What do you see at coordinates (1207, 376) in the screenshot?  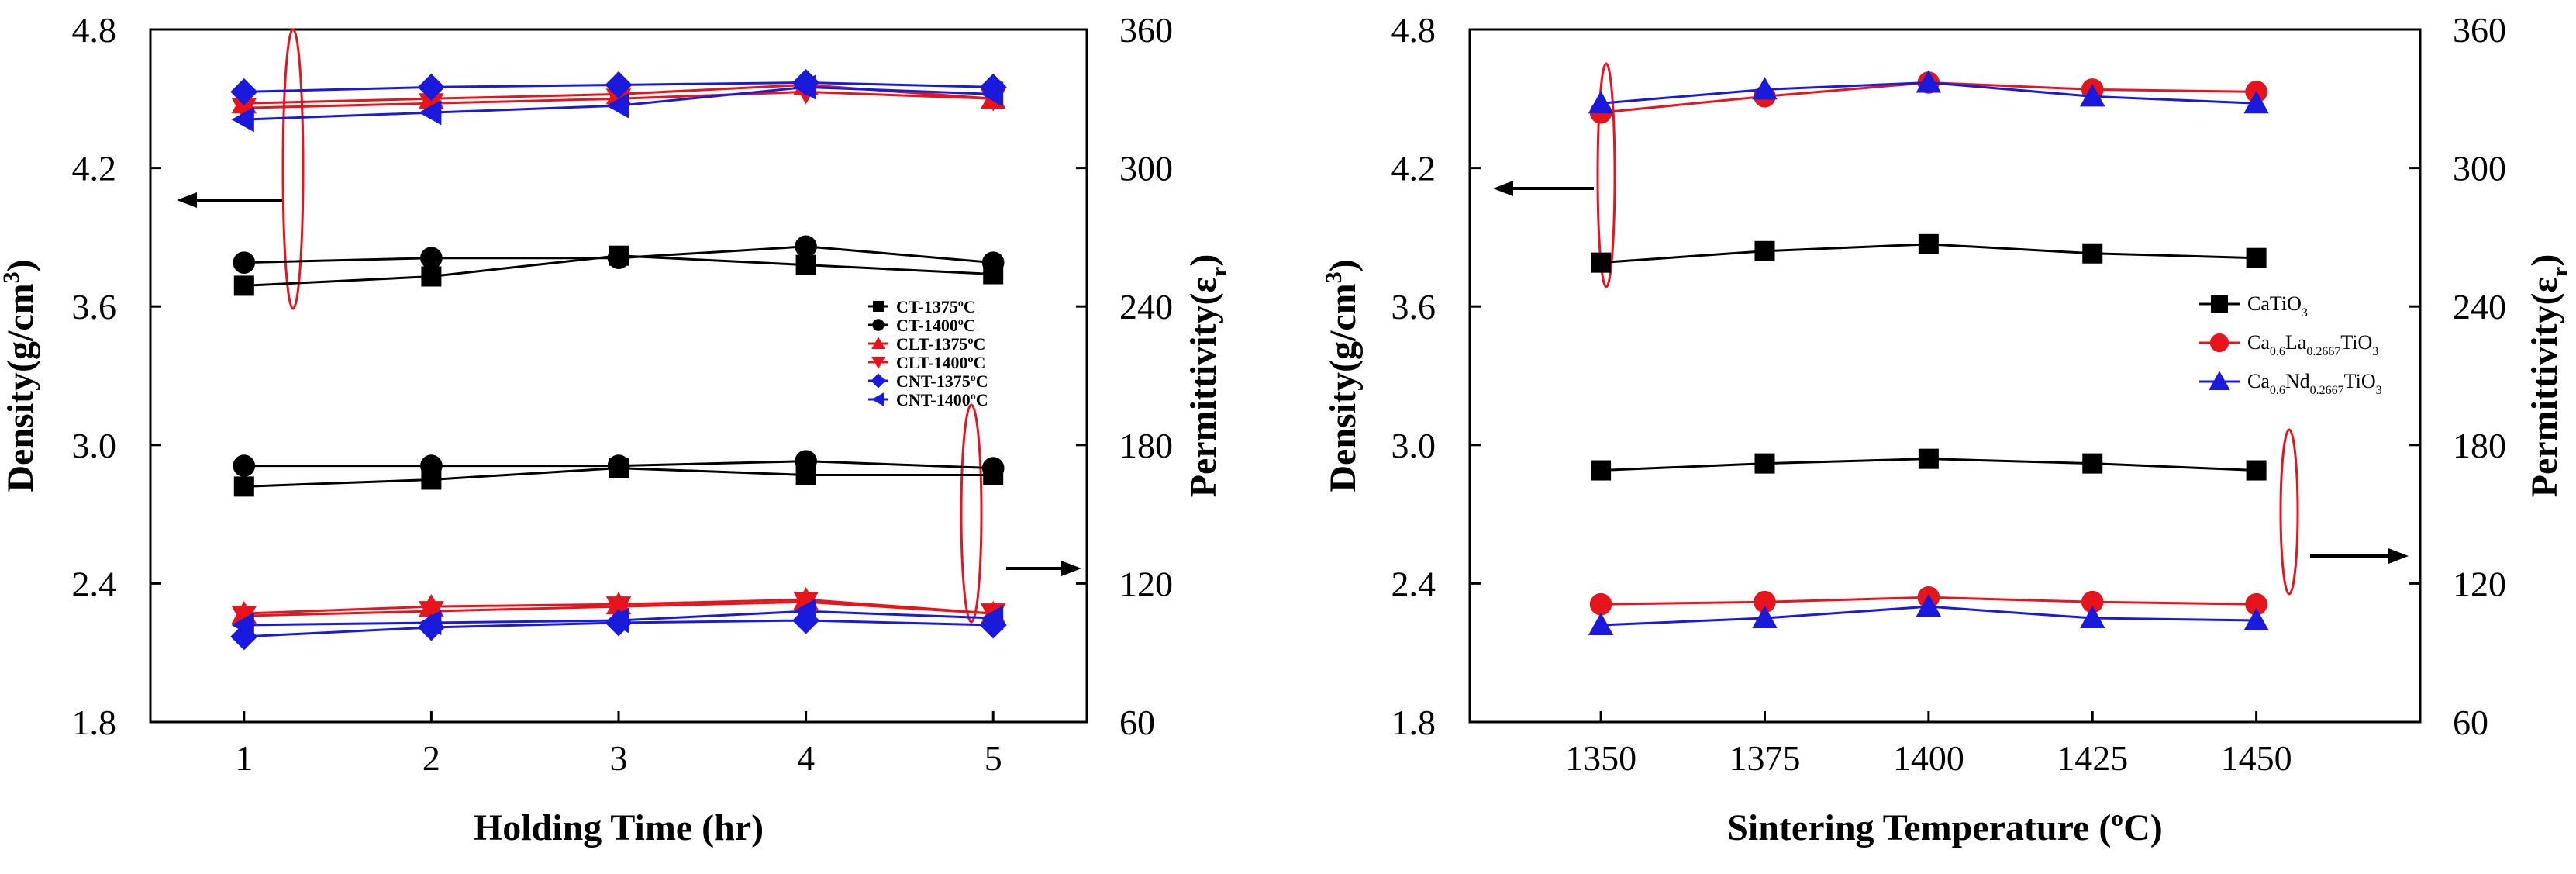 I see `y-right-axis-title: Permittivity(εr)` at bounding box center [1207, 376].